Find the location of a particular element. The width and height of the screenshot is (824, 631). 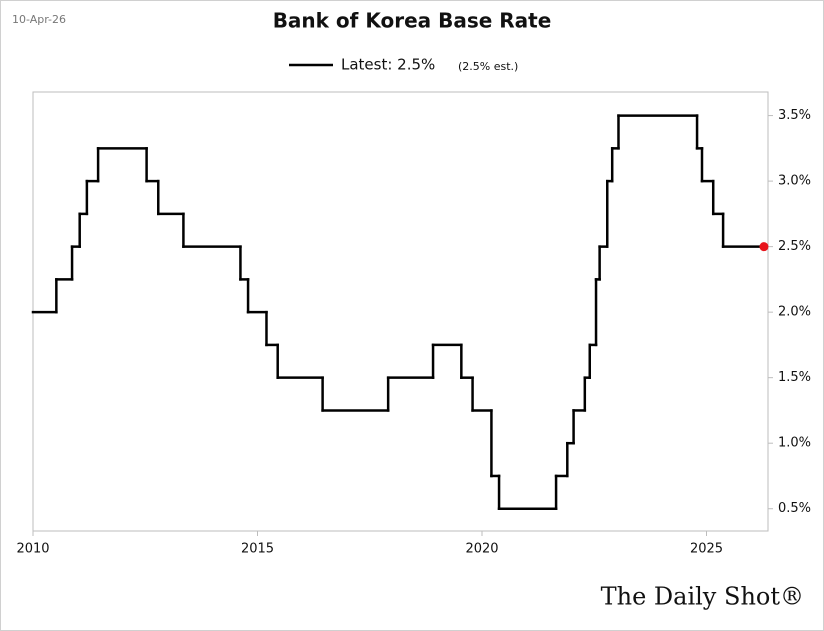

y-tick-label: 3.5% is located at coordinates (794, 115).